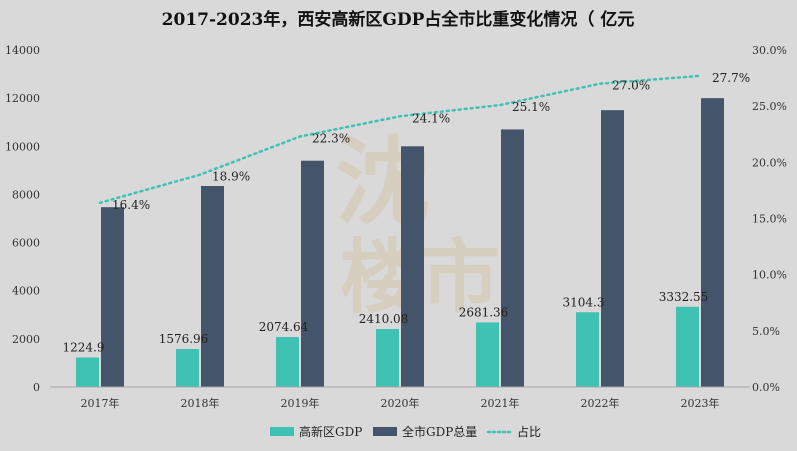 The height and width of the screenshot is (451, 797). Describe the element at coordinates (439, 431) in the screenshot. I see `legend-label-city: 全市GDP总量` at that location.